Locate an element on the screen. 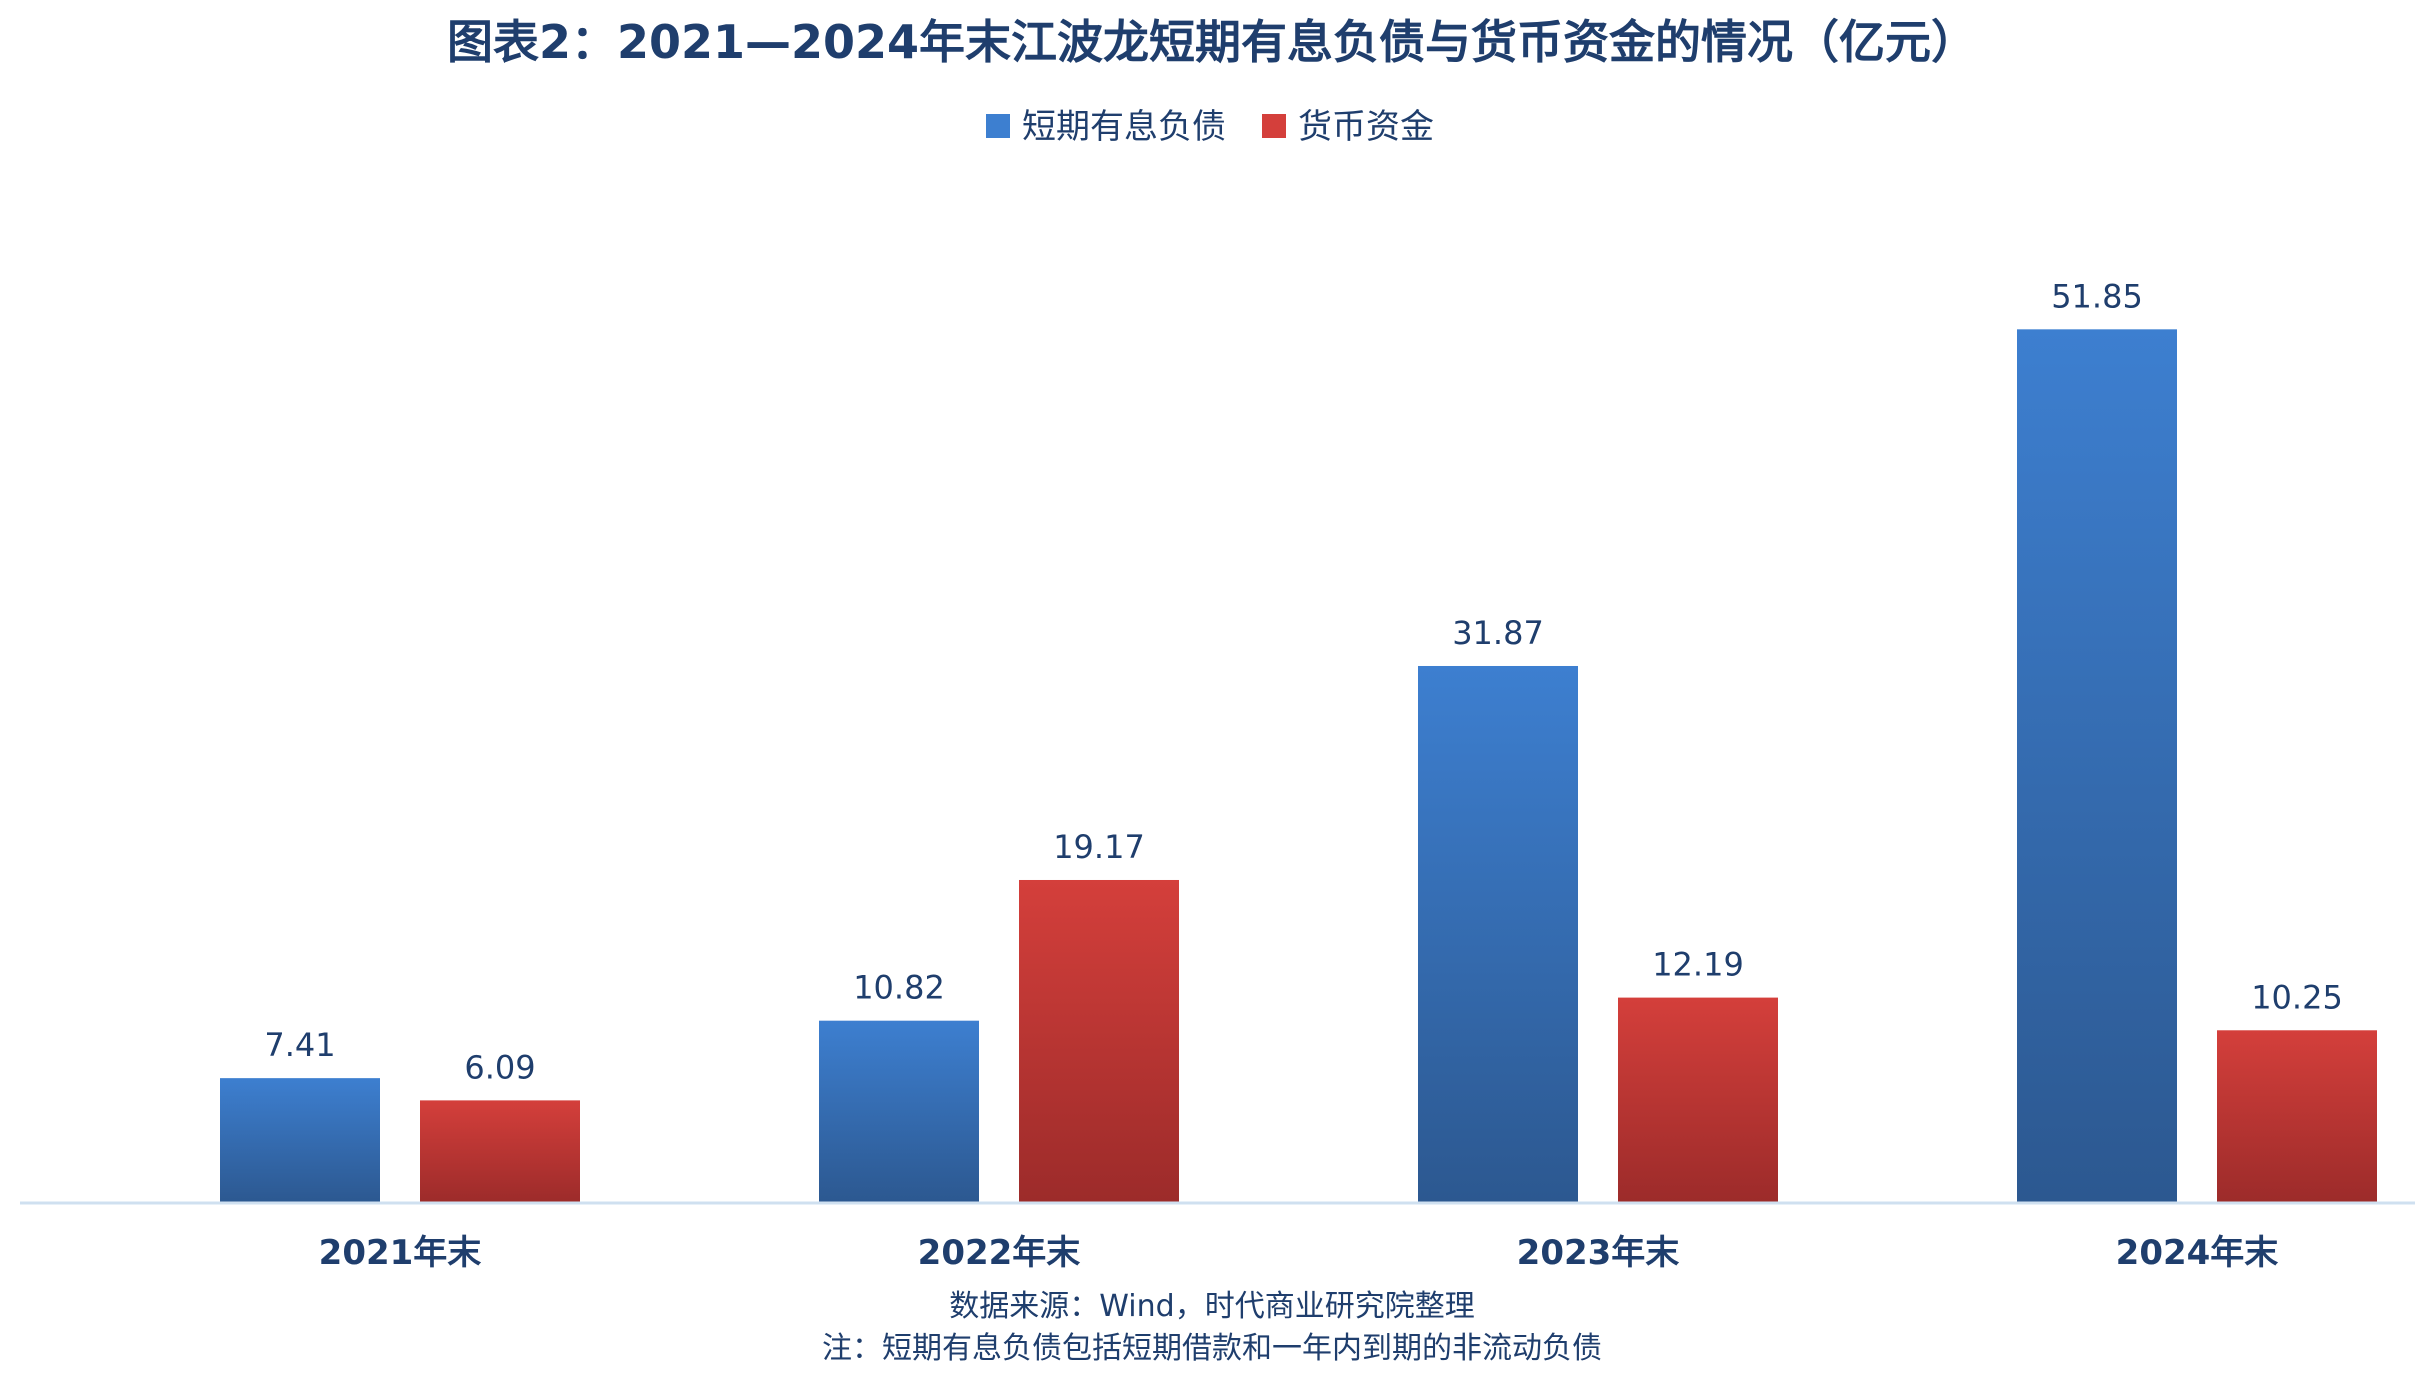 The height and width of the screenshot is (1392, 2425). category-label-1: 2022年末 is located at coordinates (999, 1253).